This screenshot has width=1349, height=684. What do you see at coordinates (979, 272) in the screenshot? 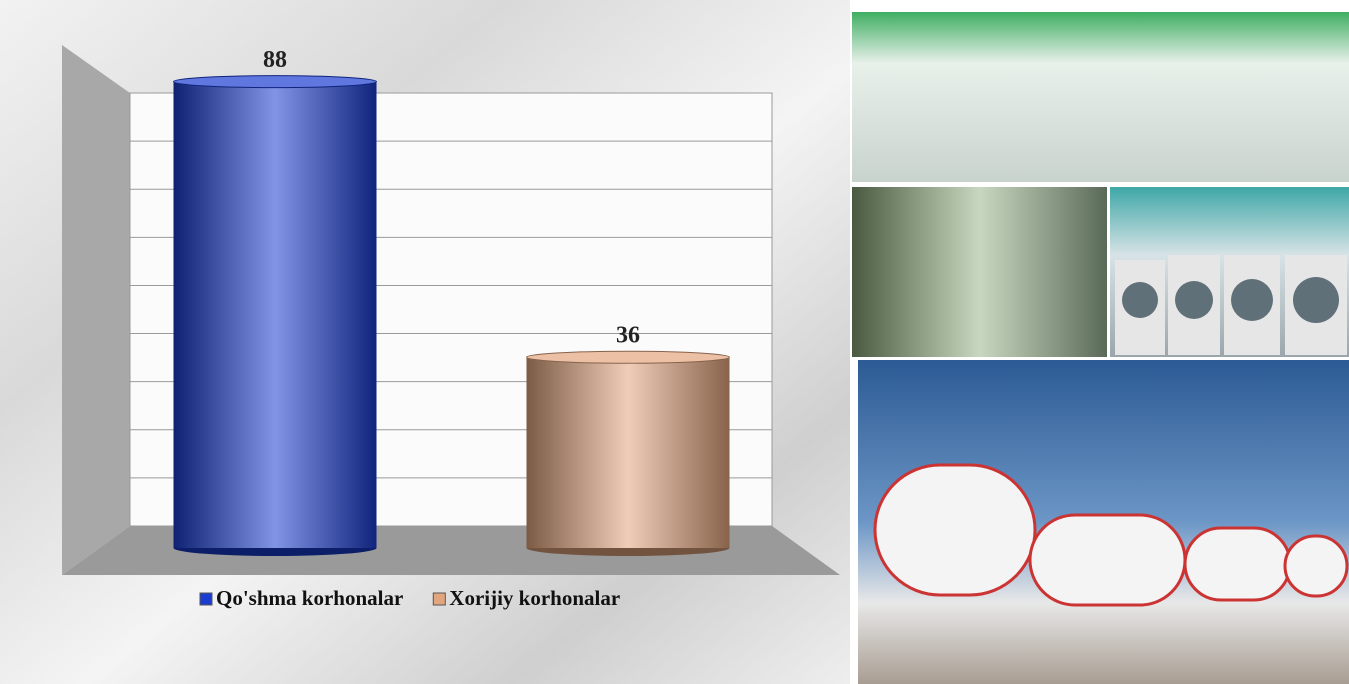
I see `photo-store` at bounding box center [979, 272].